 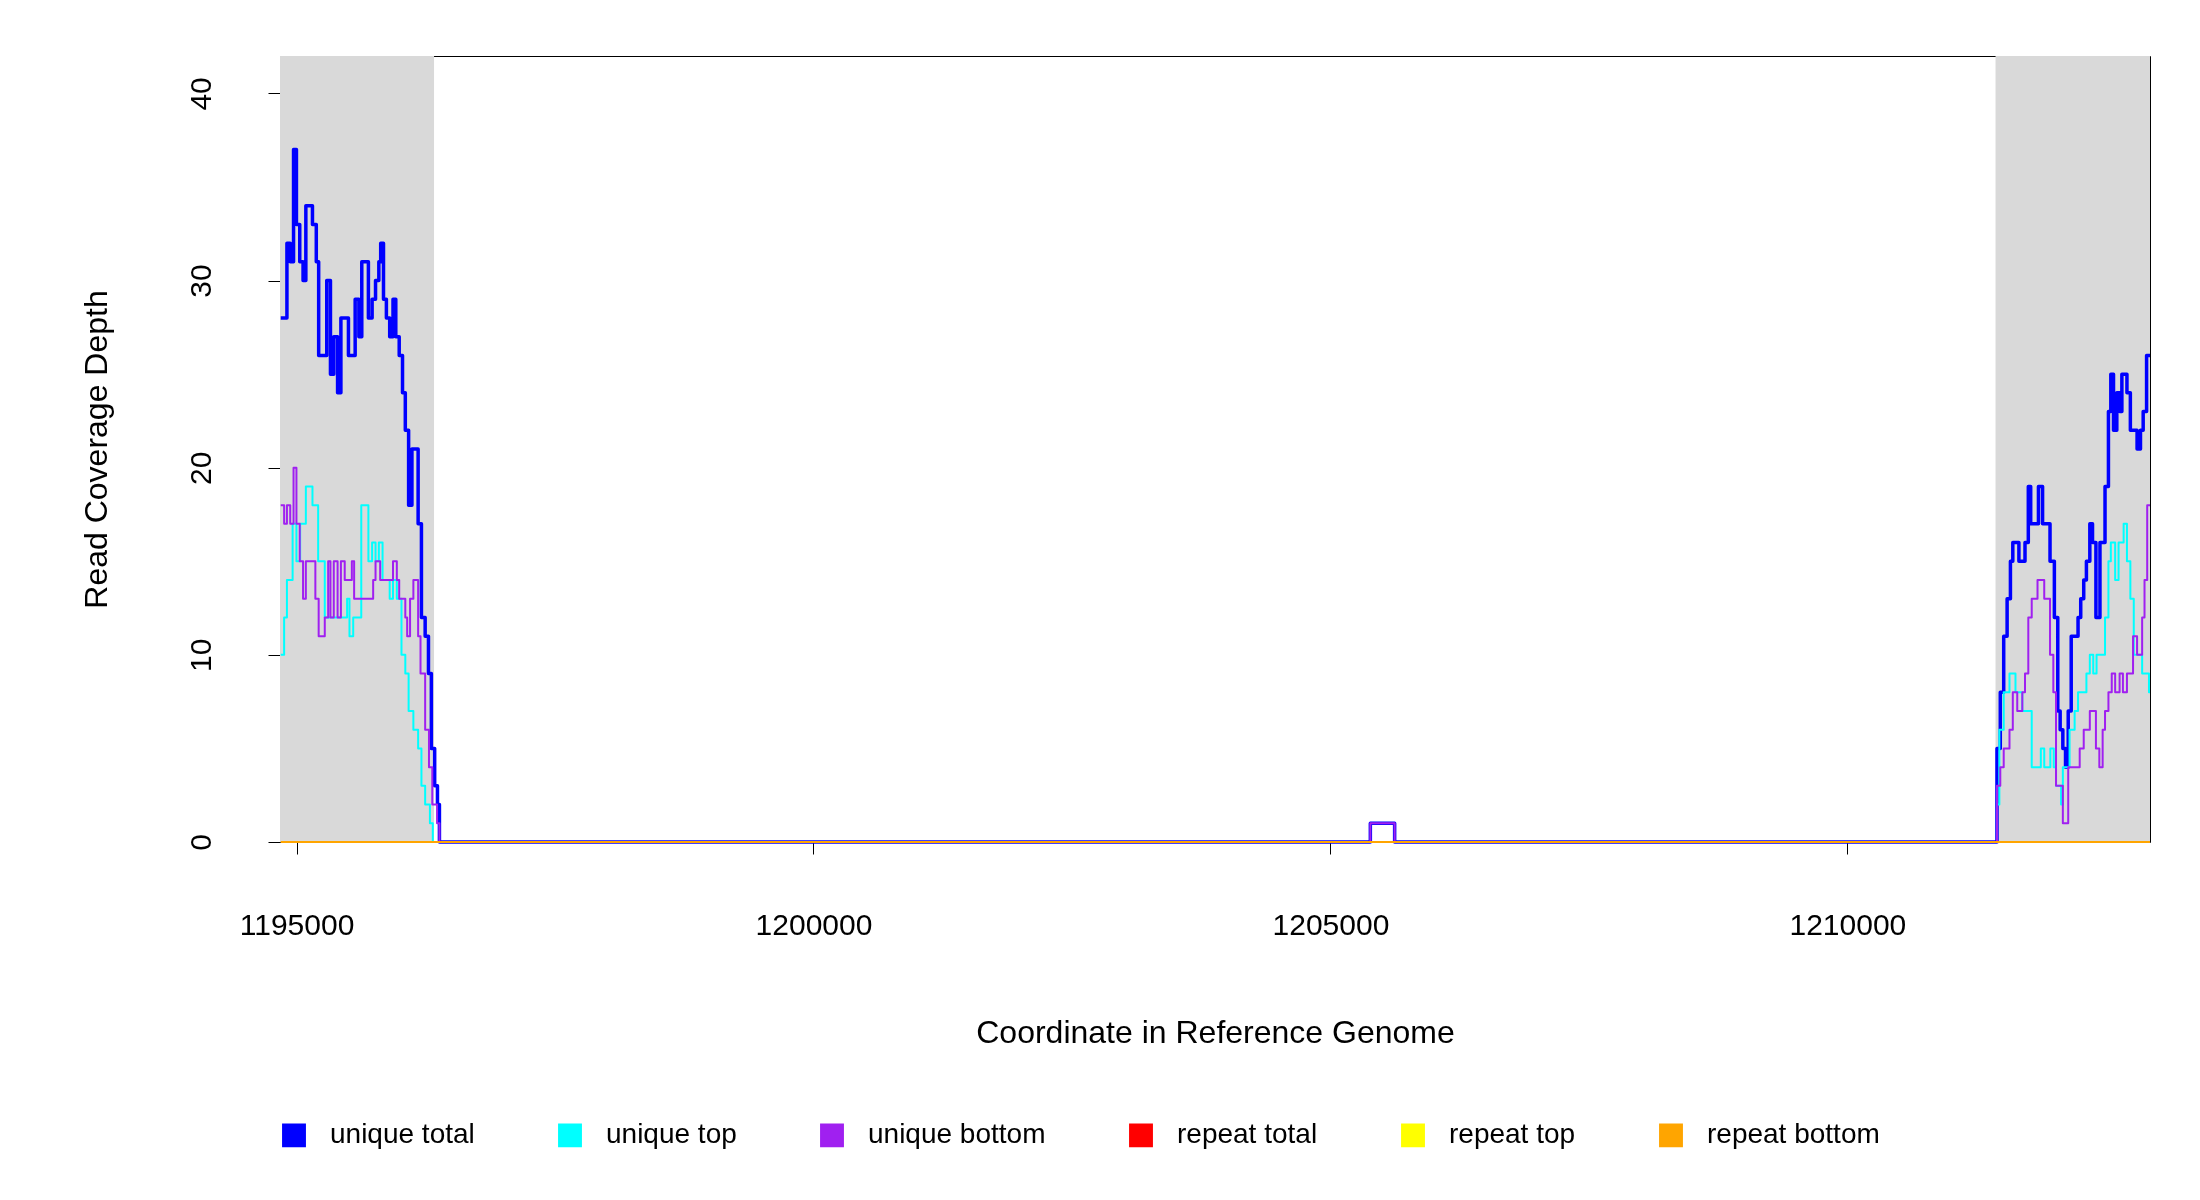 I want to click on y-tick-label: 10, so click(x=200, y=655).